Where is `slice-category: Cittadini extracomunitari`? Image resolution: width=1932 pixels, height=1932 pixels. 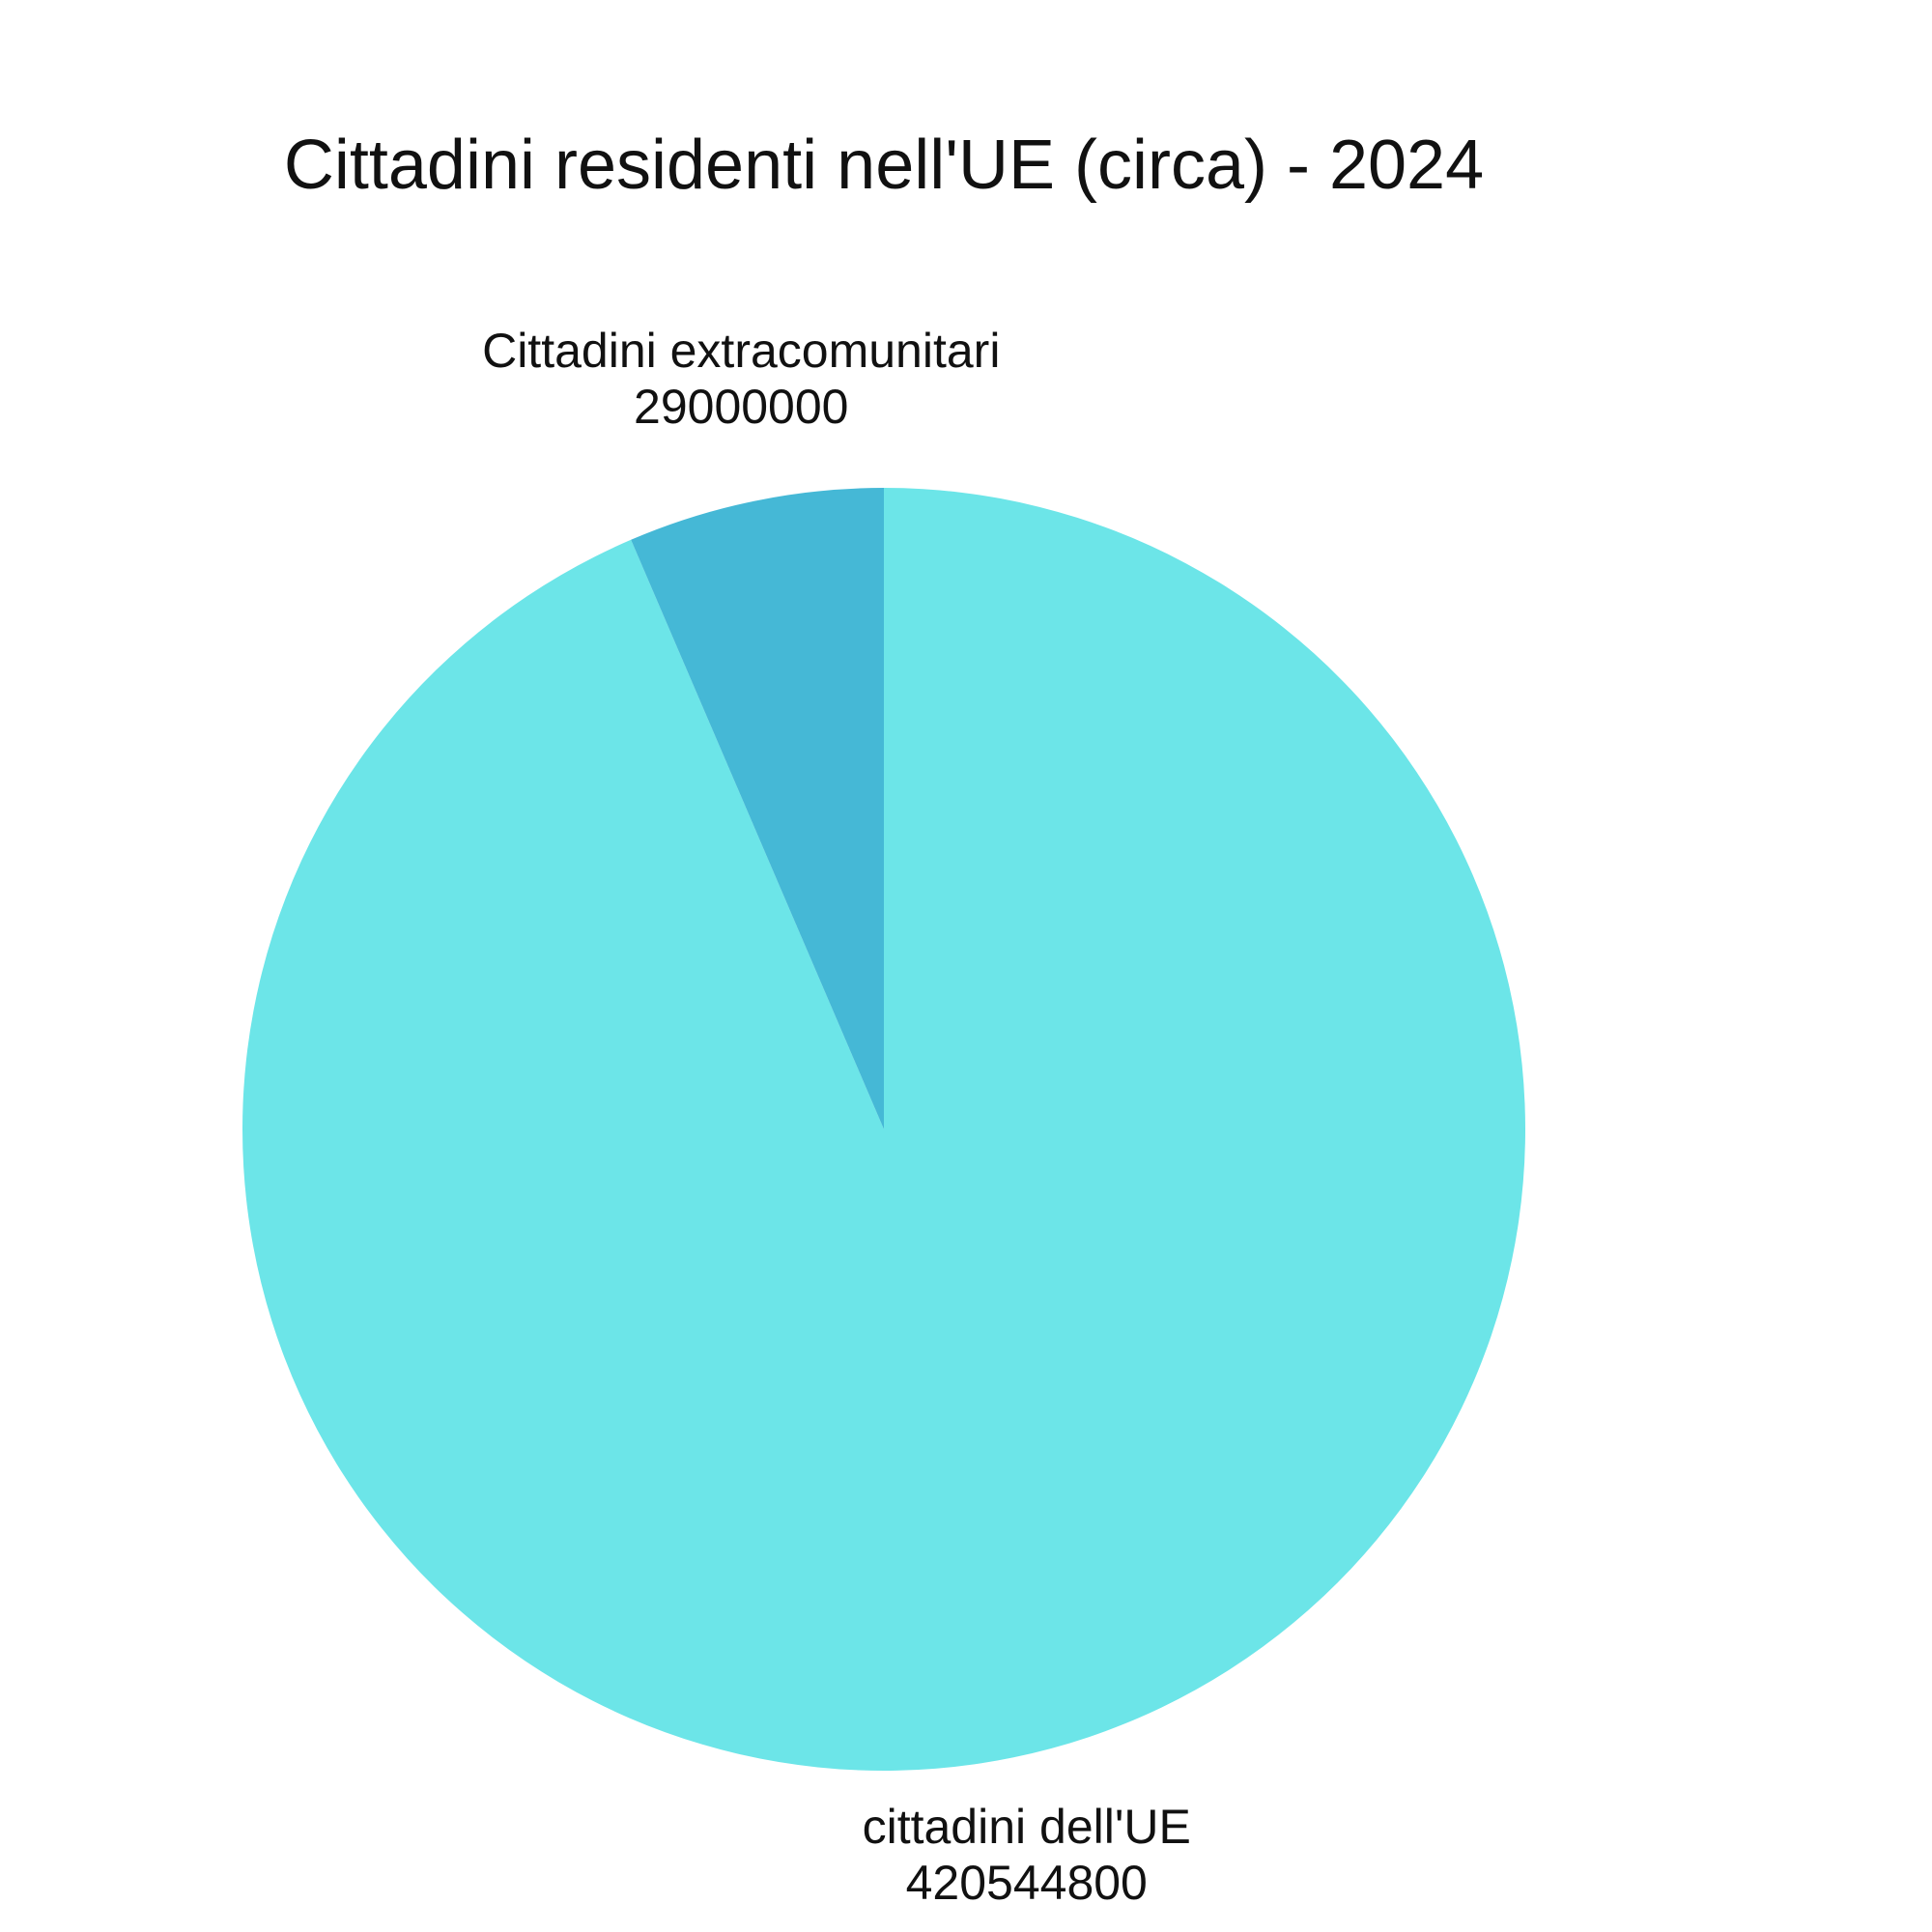 slice-category: Cittadini extracomunitari is located at coordinates (741, 351).